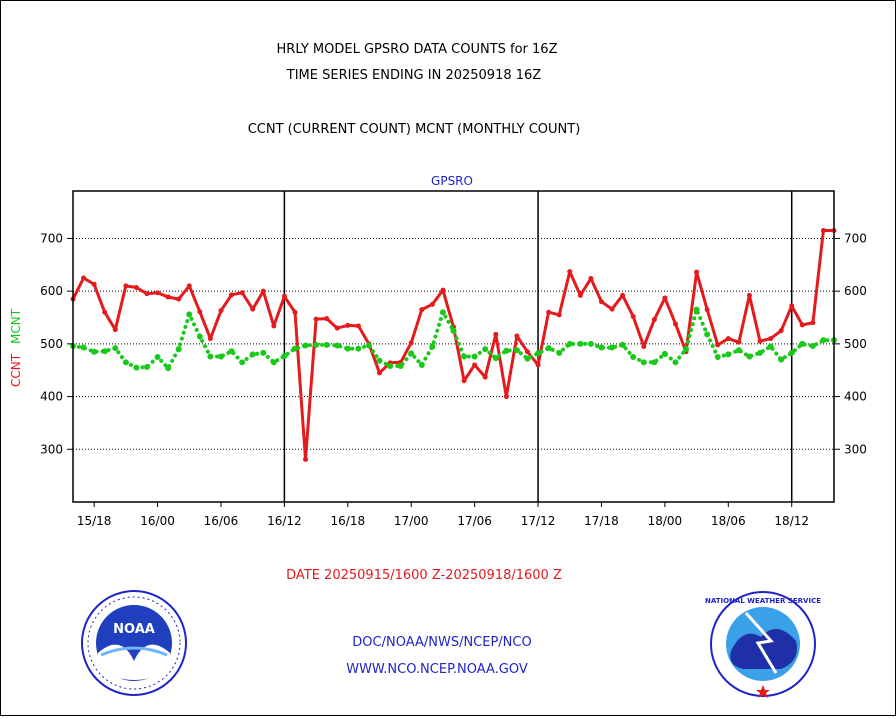  I want to click on ytick-label-left: 700, so click(51, 238).